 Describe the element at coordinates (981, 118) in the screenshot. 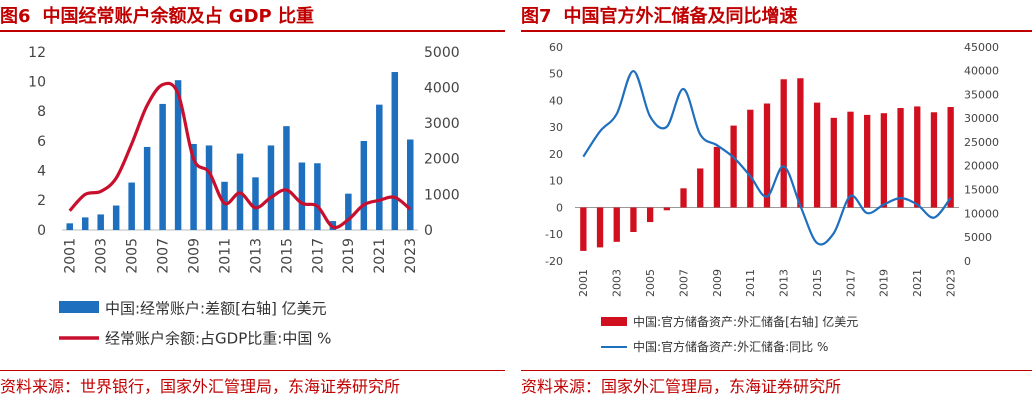

I see `right-axis-tick-label: 30000` at that location.